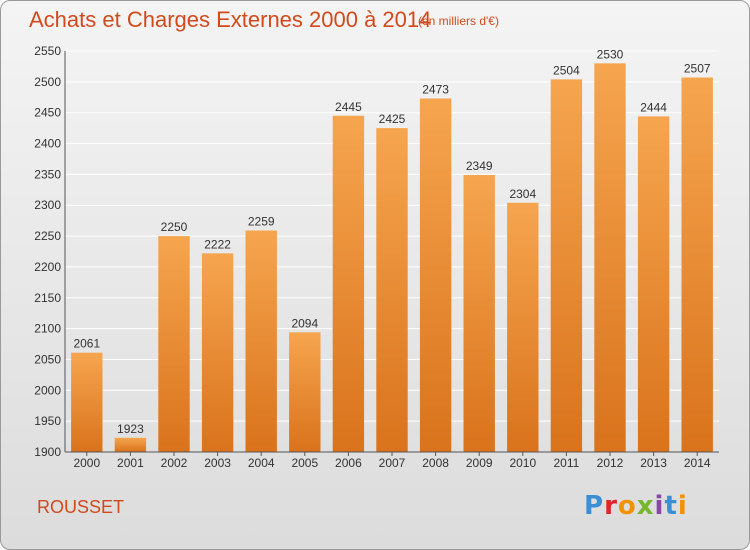 This screenshot has height=550, width=750. Describe the element at coordinates (304, 323) in the screenshot. I see `data-label: 2094` at that location.